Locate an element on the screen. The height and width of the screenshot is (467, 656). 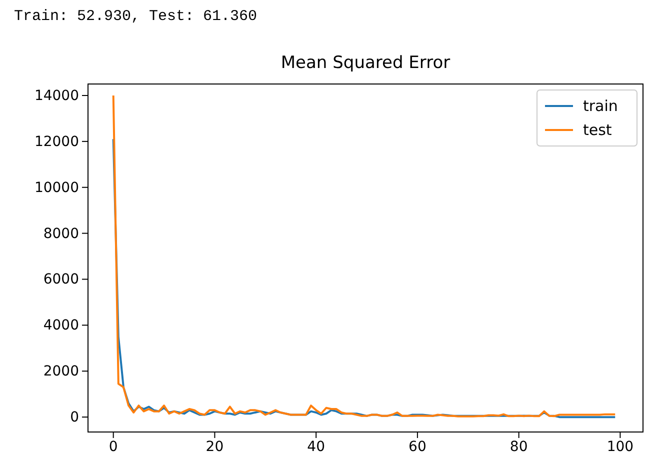
x-tick-label: 20 is located at coordinates (215, 446).